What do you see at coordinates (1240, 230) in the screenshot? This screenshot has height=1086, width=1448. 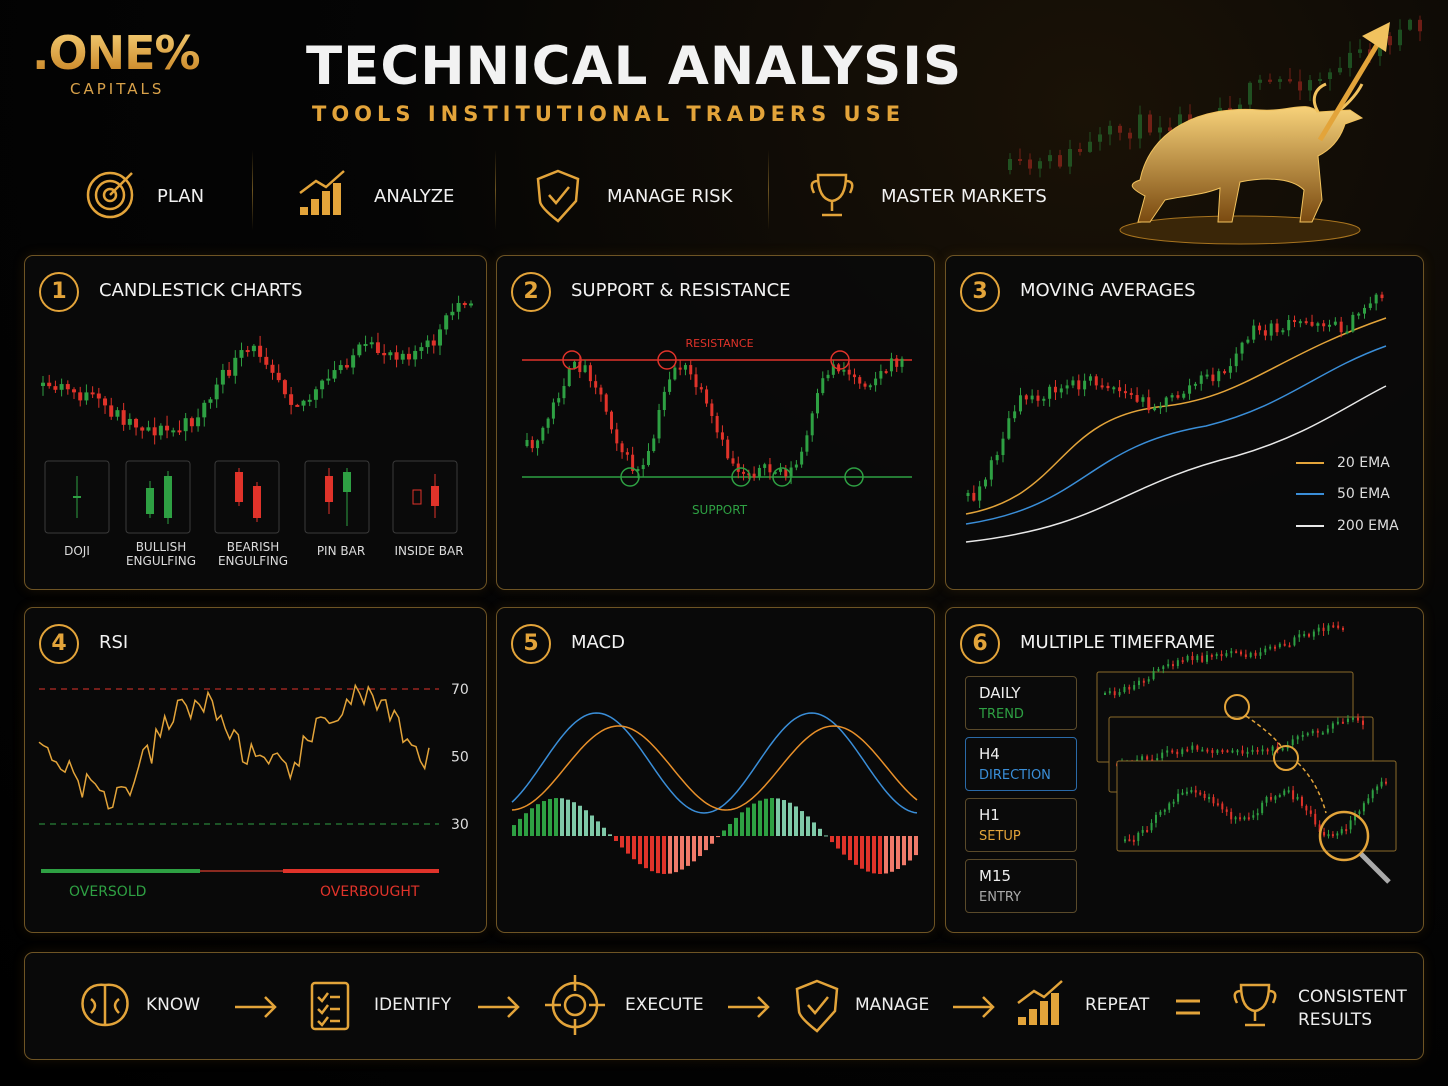 I see `pedestal` at bounding box center [1240, 230].